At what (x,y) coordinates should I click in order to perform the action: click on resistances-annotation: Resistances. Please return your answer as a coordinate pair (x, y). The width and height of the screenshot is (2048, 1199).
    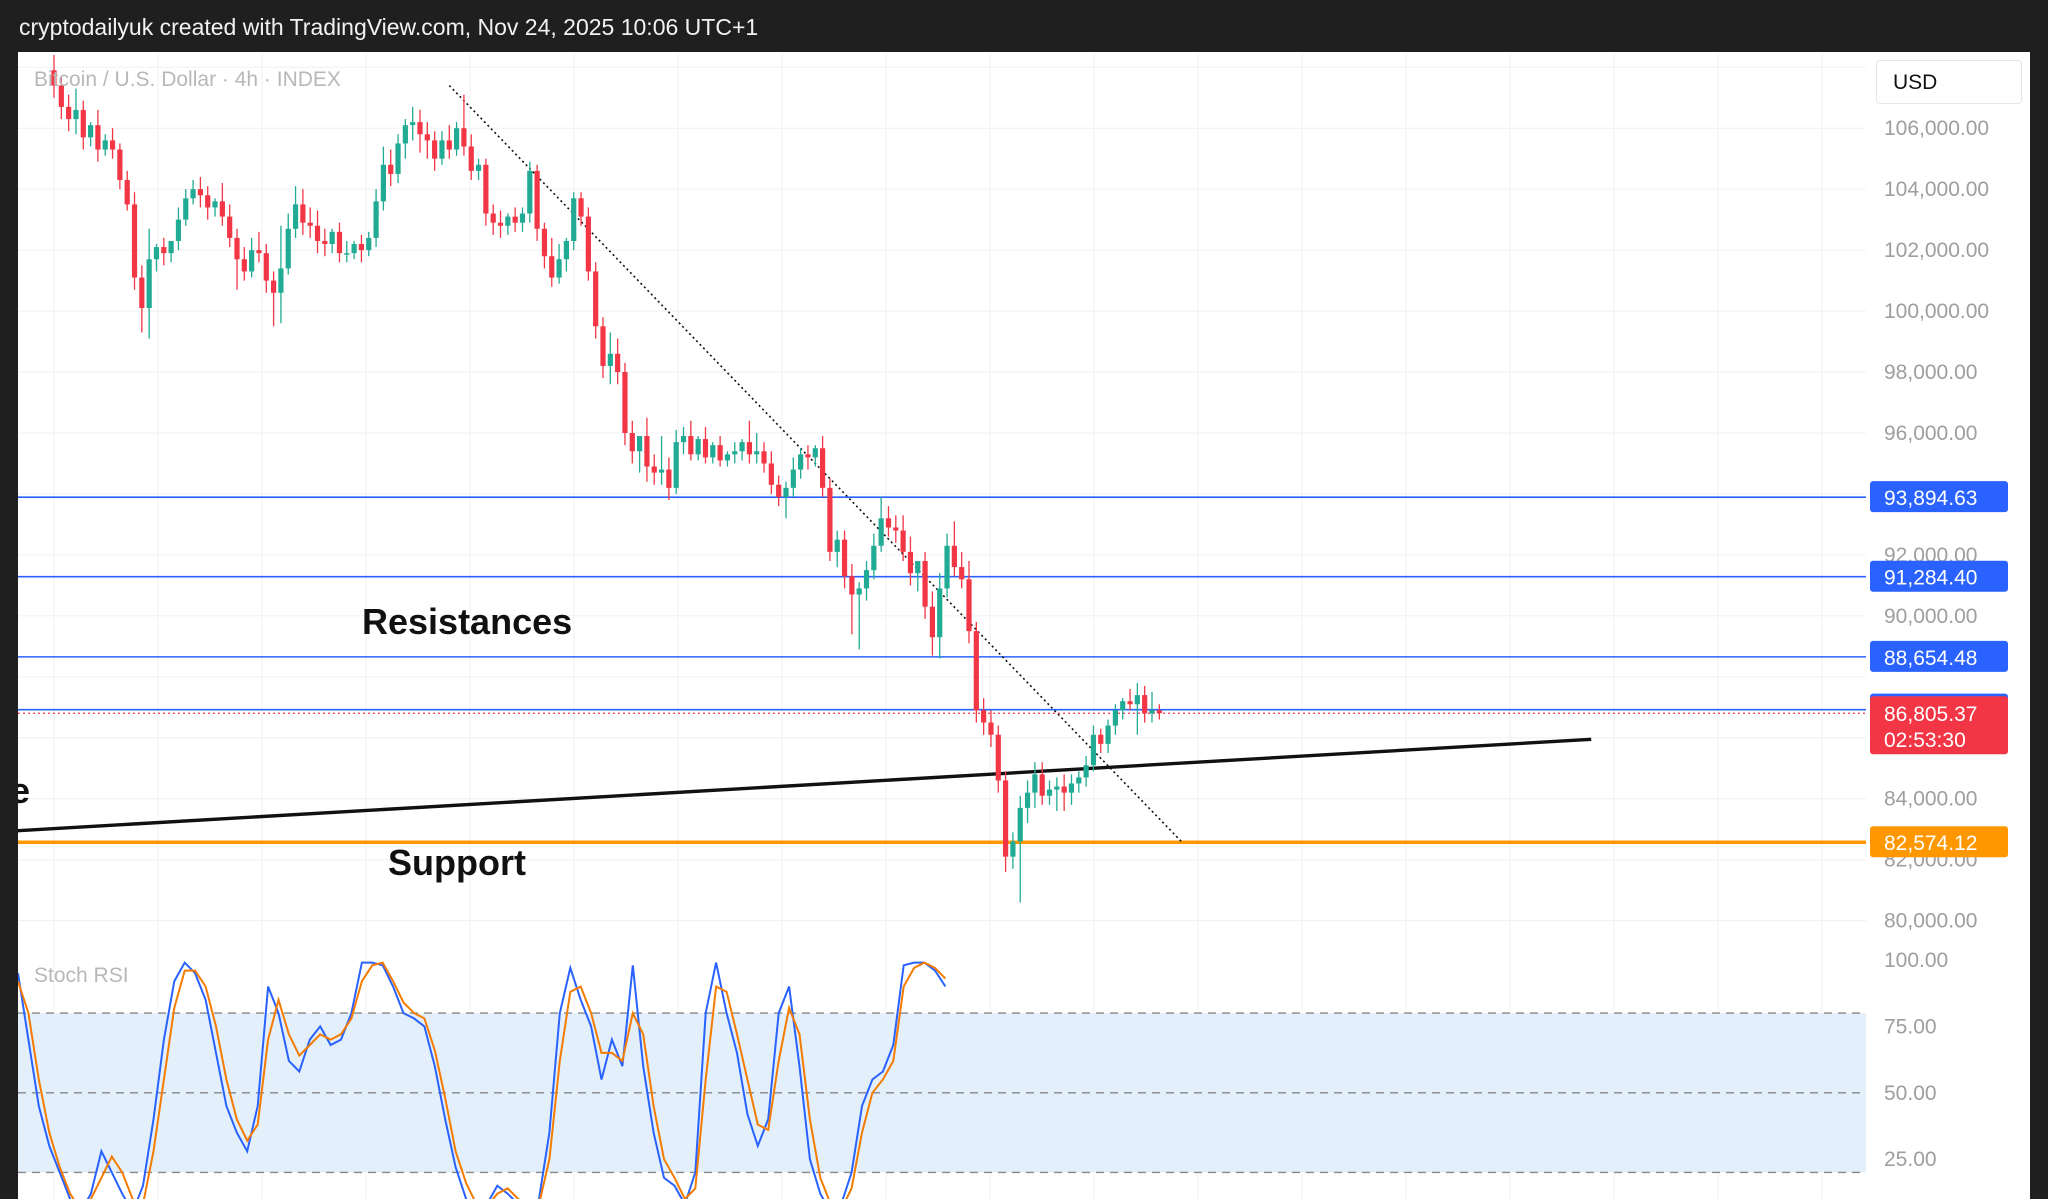
    Looking at the image, I should click on (467, 621).